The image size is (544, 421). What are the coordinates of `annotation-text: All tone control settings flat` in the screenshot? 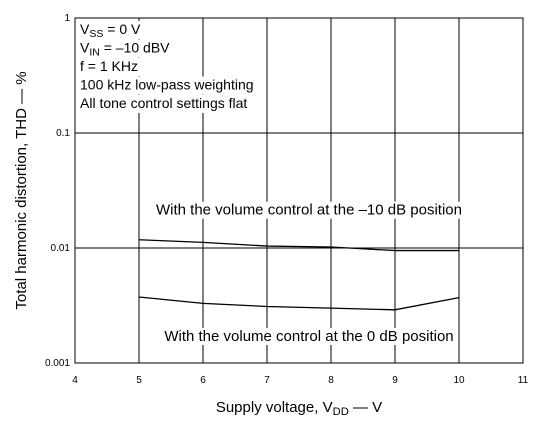 It's located at (163, 103).